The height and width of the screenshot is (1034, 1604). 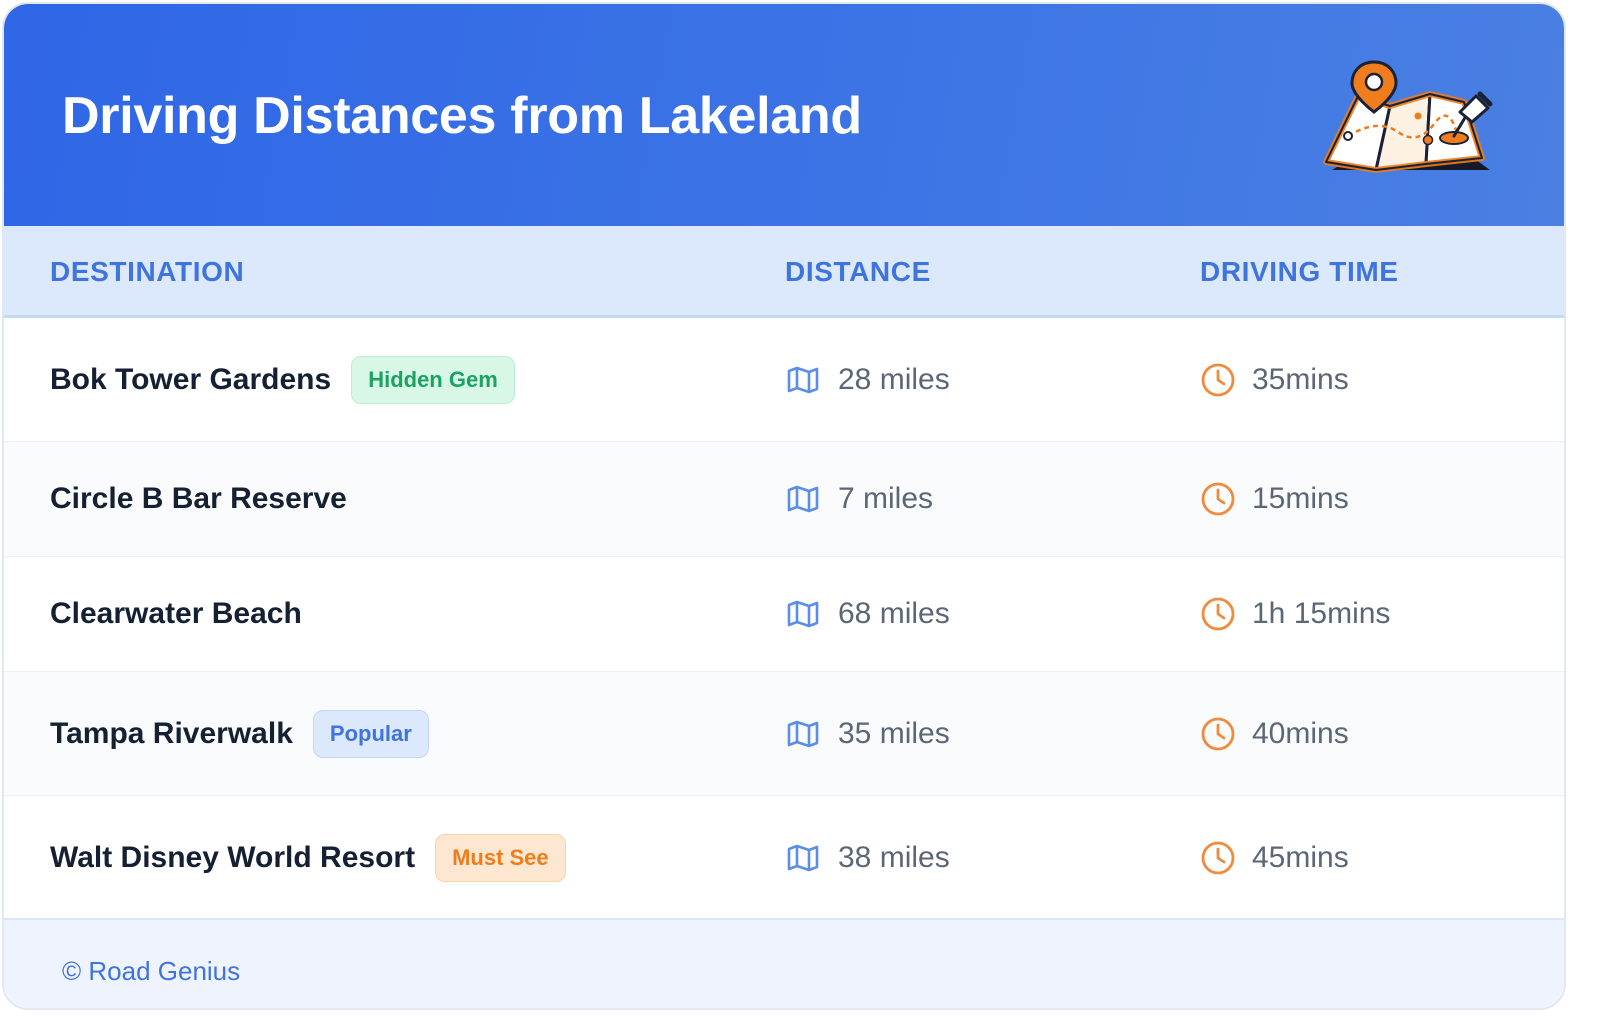 What do you see at coordinates (784, 272) in the screenshot?
I see `table-header: DESTINATION DISTANCE DRIVING TIME` at bounding box center [784, 272].